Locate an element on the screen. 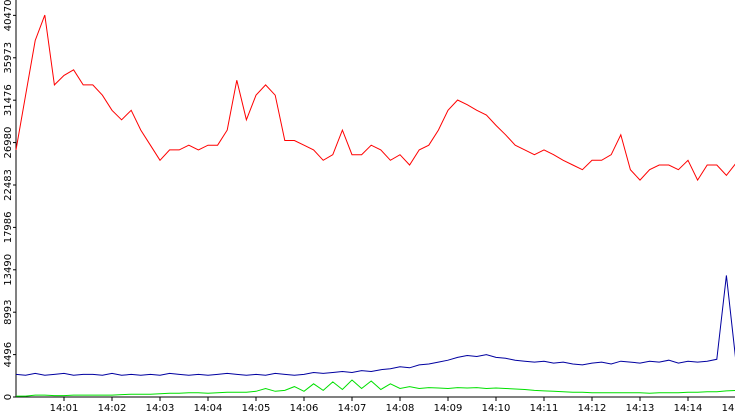 This screenshot has width=735, height=415. x-tick-label: 14:11 is located at coordinates (544, 408).